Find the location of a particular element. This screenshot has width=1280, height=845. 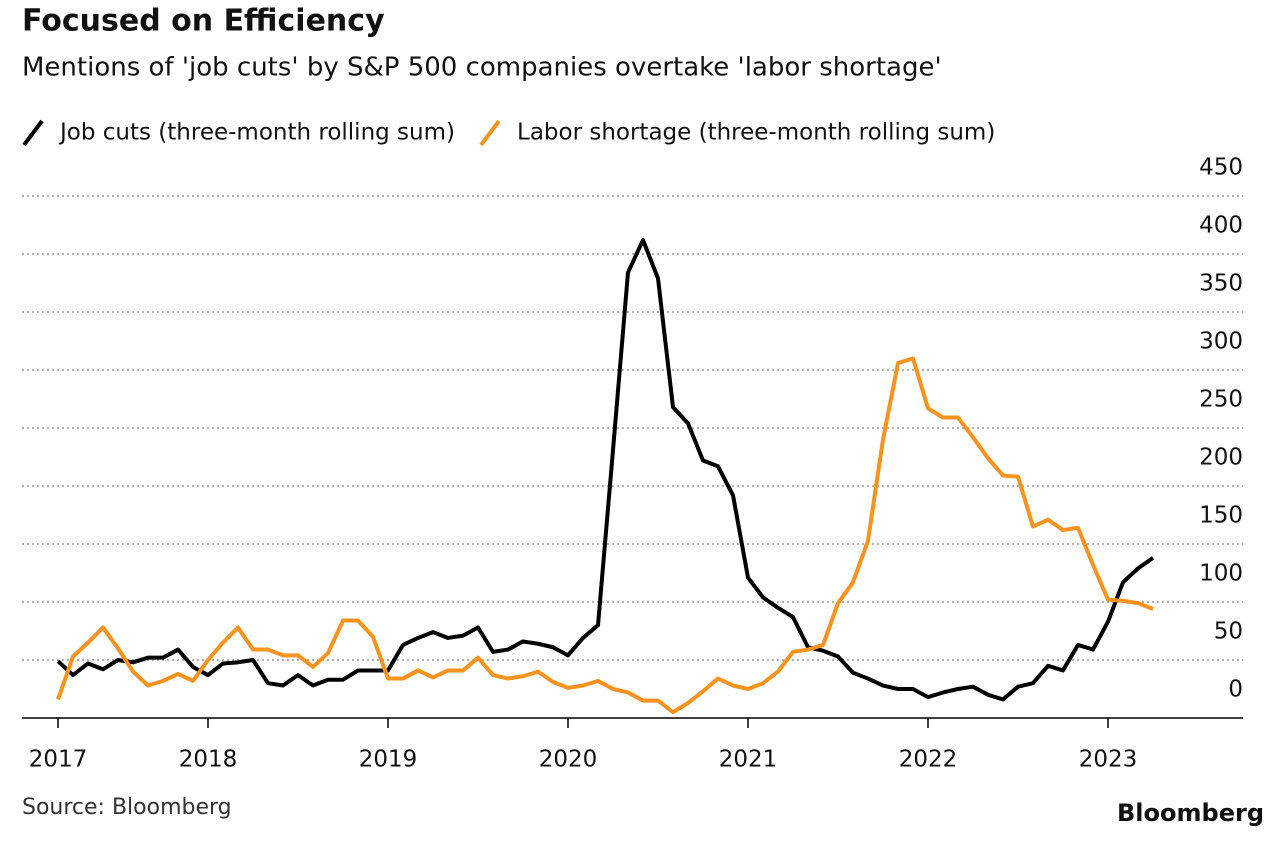

y-tick-label: 450 is located at coordinates (1221, 168).